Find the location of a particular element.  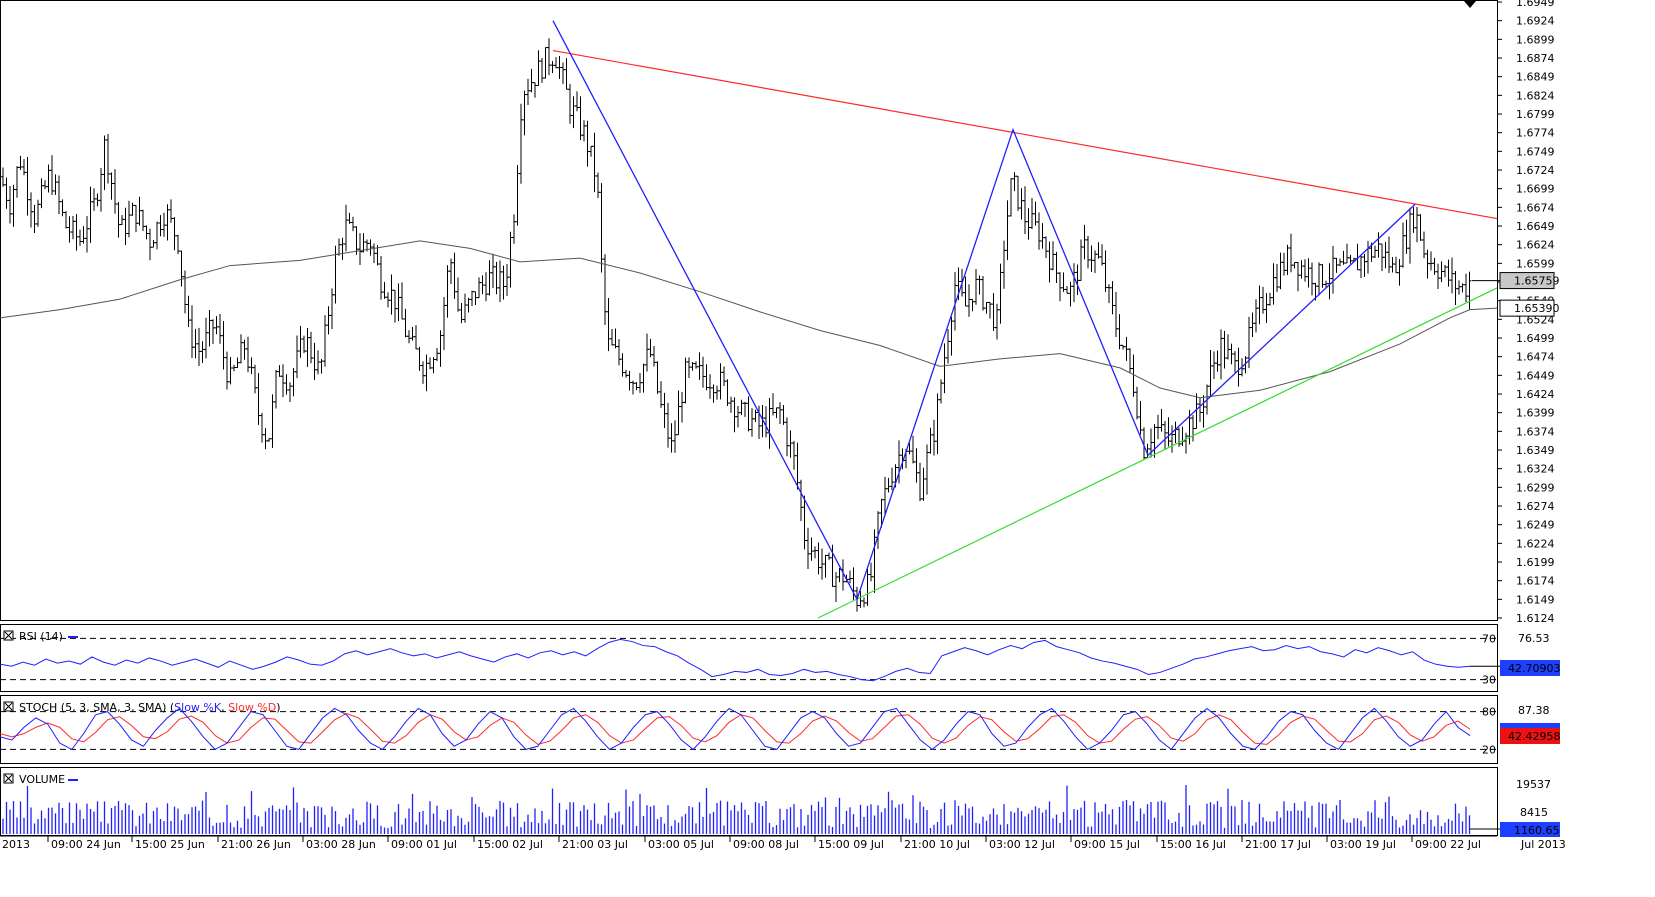

time-tick-label: 21:00 10 Jul is located at coordinates (937, 844).